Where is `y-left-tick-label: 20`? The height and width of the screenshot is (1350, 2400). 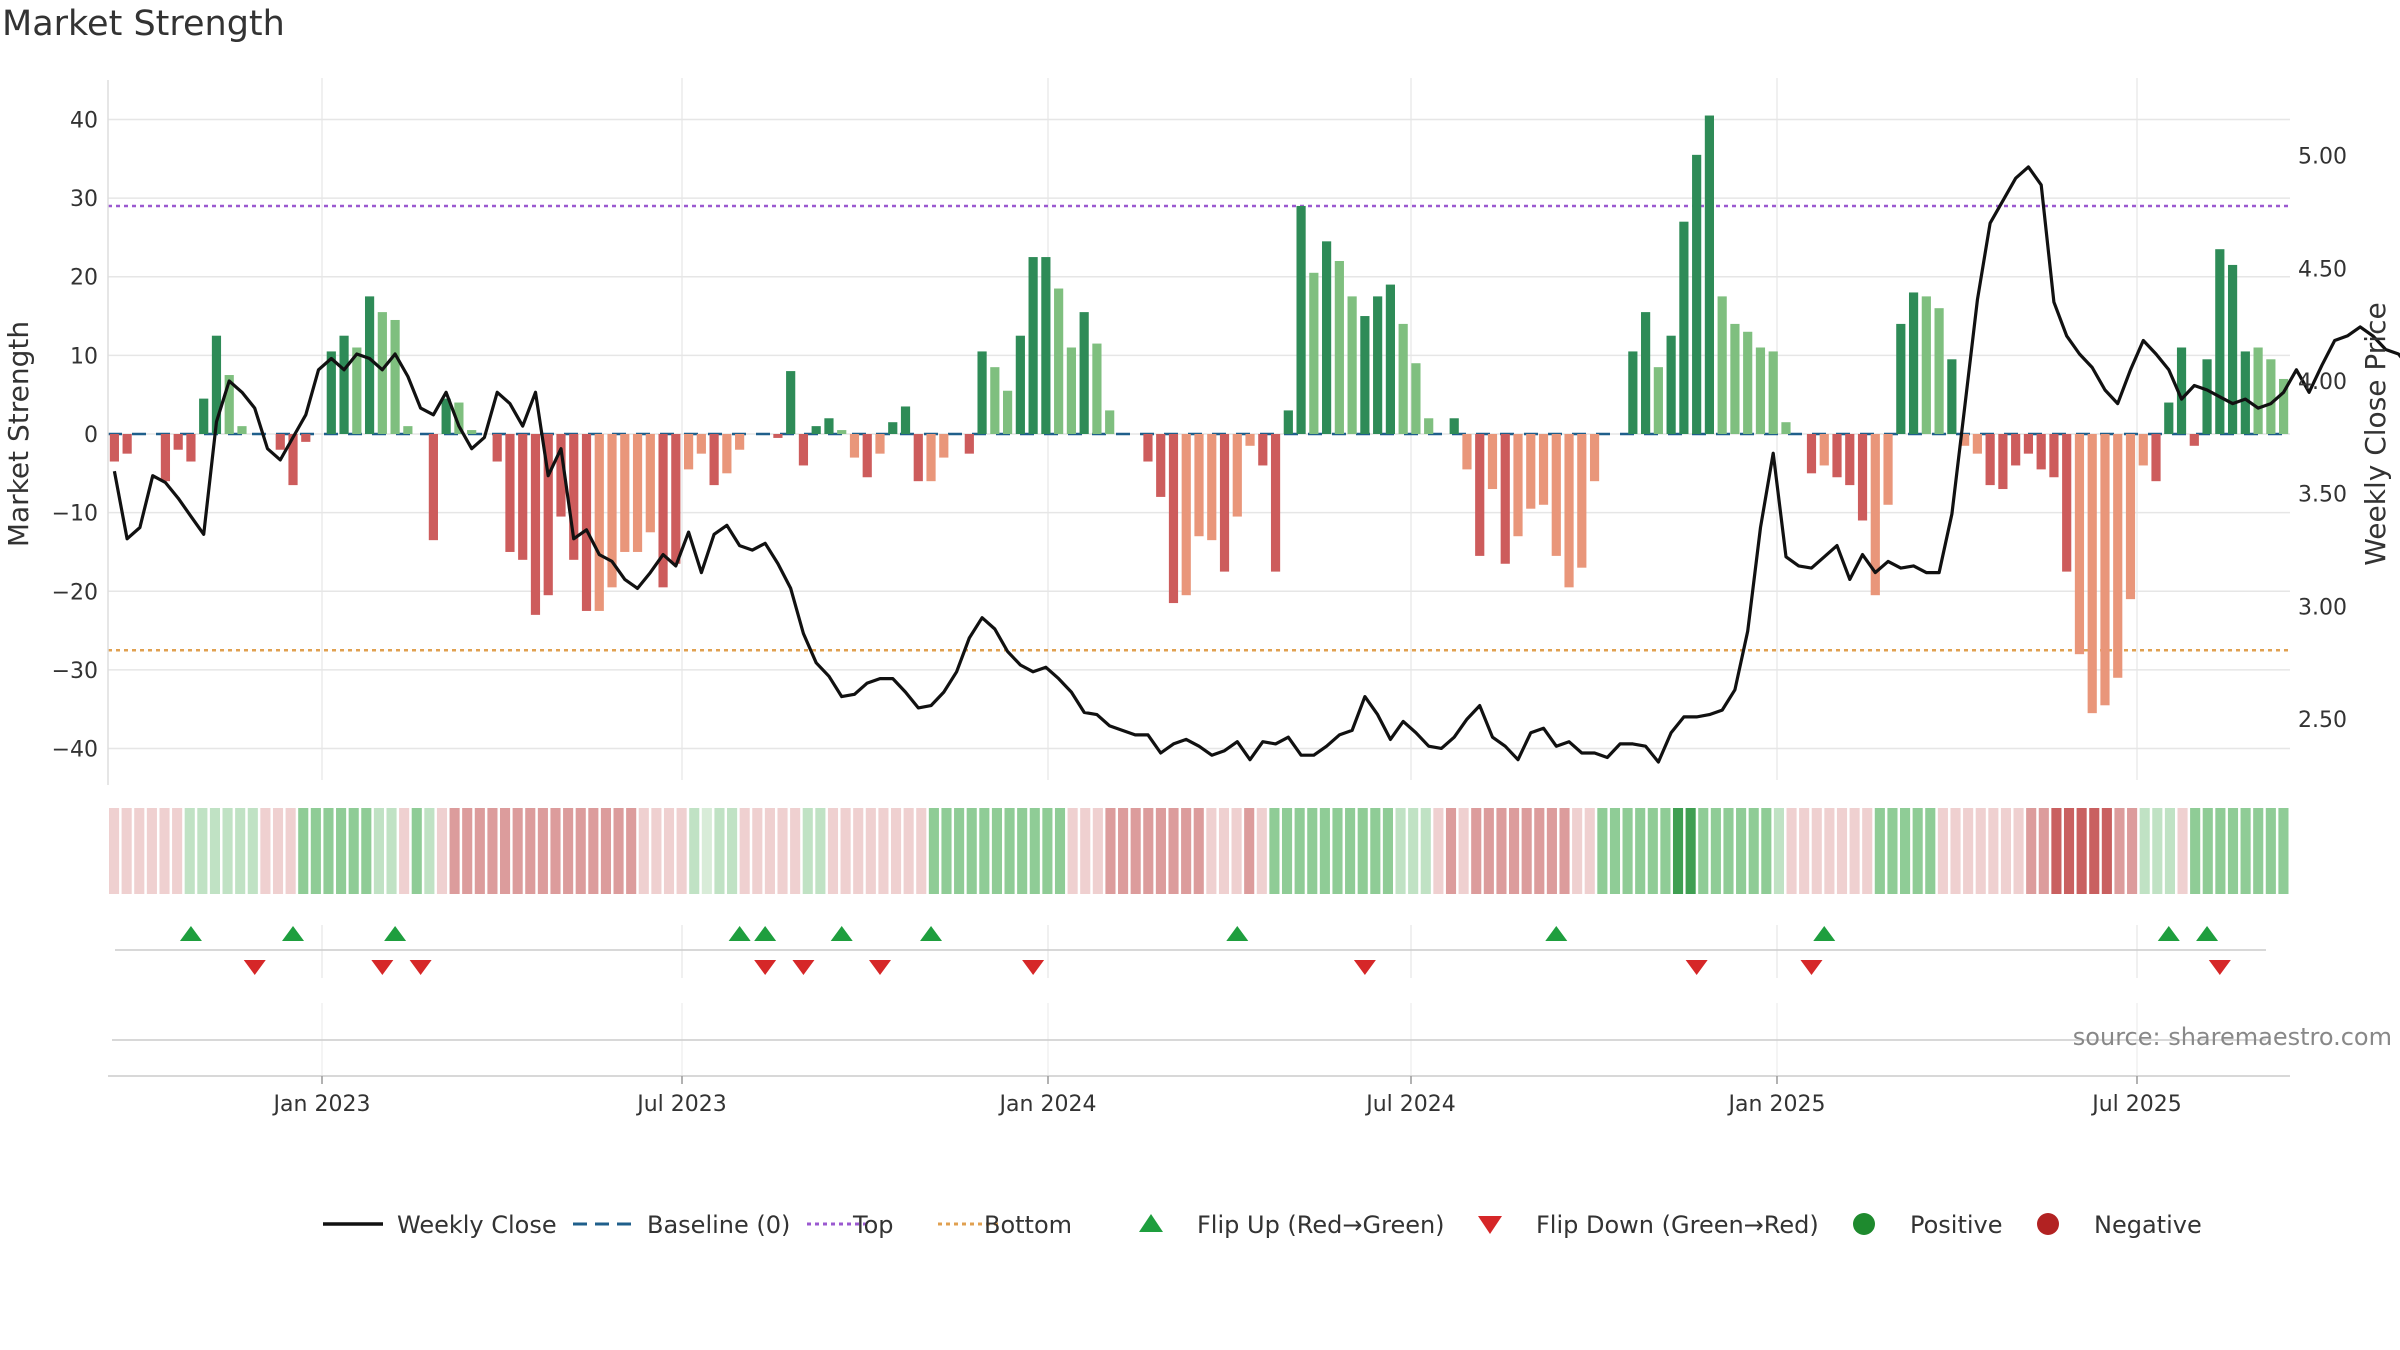
y-left-tick-label: 20 is located at coordinates (84, 278).